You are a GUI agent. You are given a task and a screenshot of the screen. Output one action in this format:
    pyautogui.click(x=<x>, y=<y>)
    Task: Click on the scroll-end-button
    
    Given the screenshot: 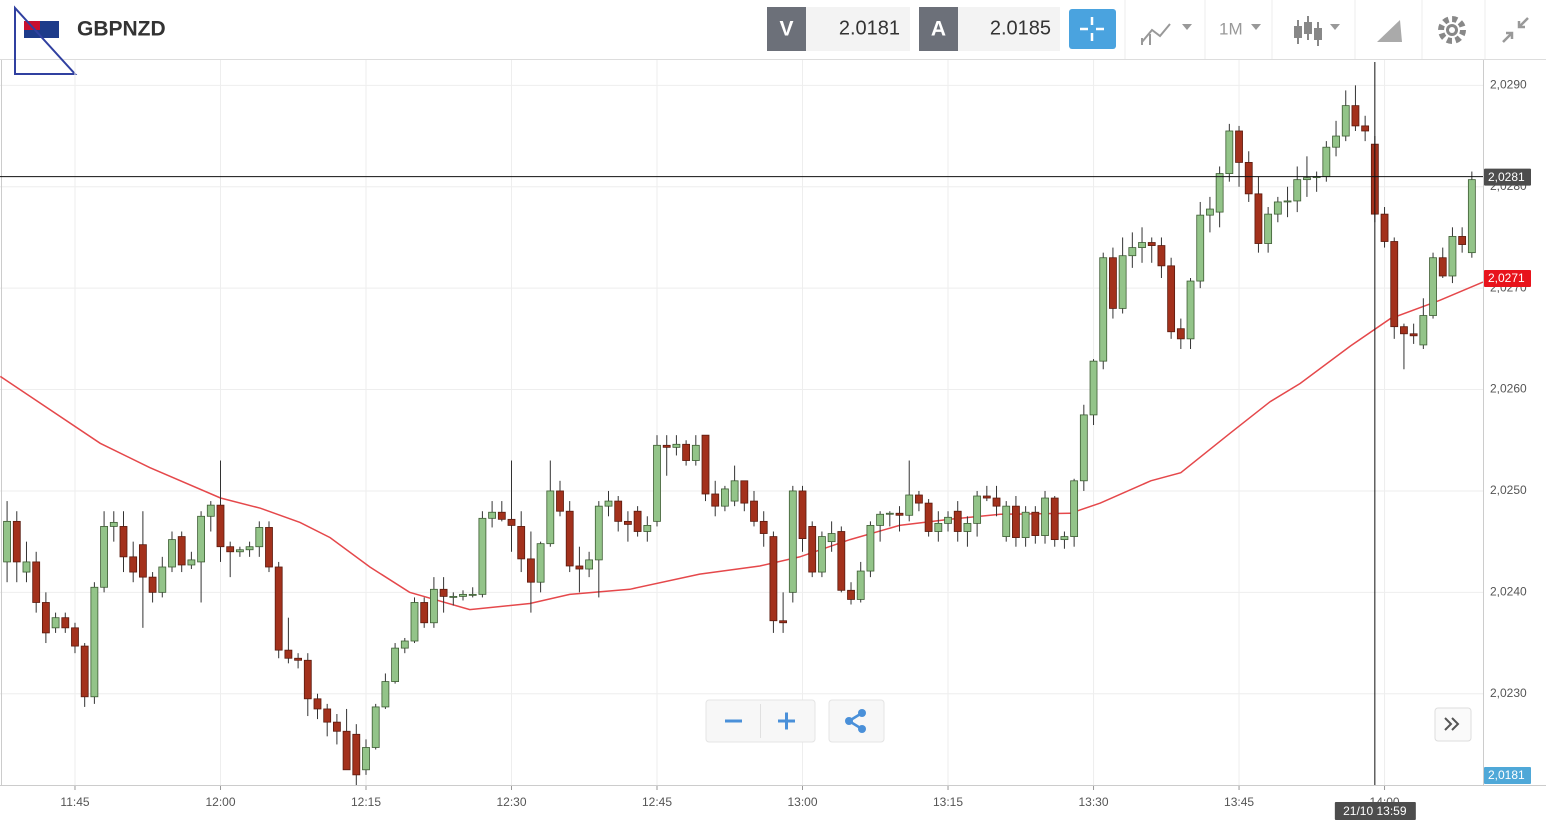 What is the action you would take?
    pyautogui.click(x=1453, y=724)
    